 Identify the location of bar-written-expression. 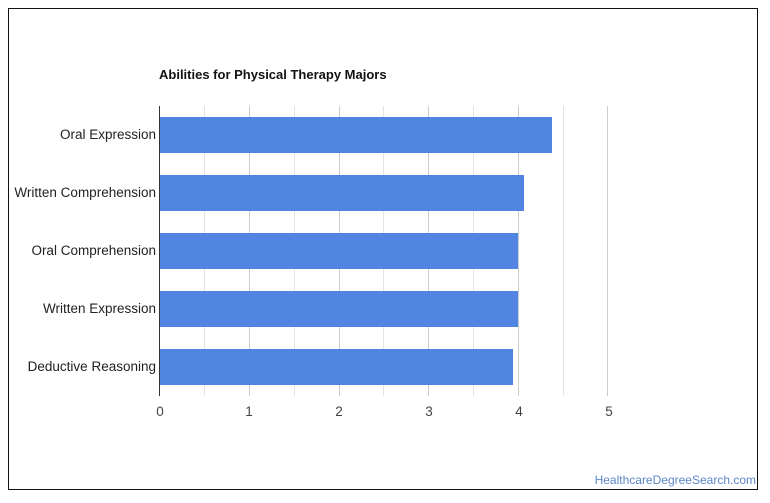
(339, 309).